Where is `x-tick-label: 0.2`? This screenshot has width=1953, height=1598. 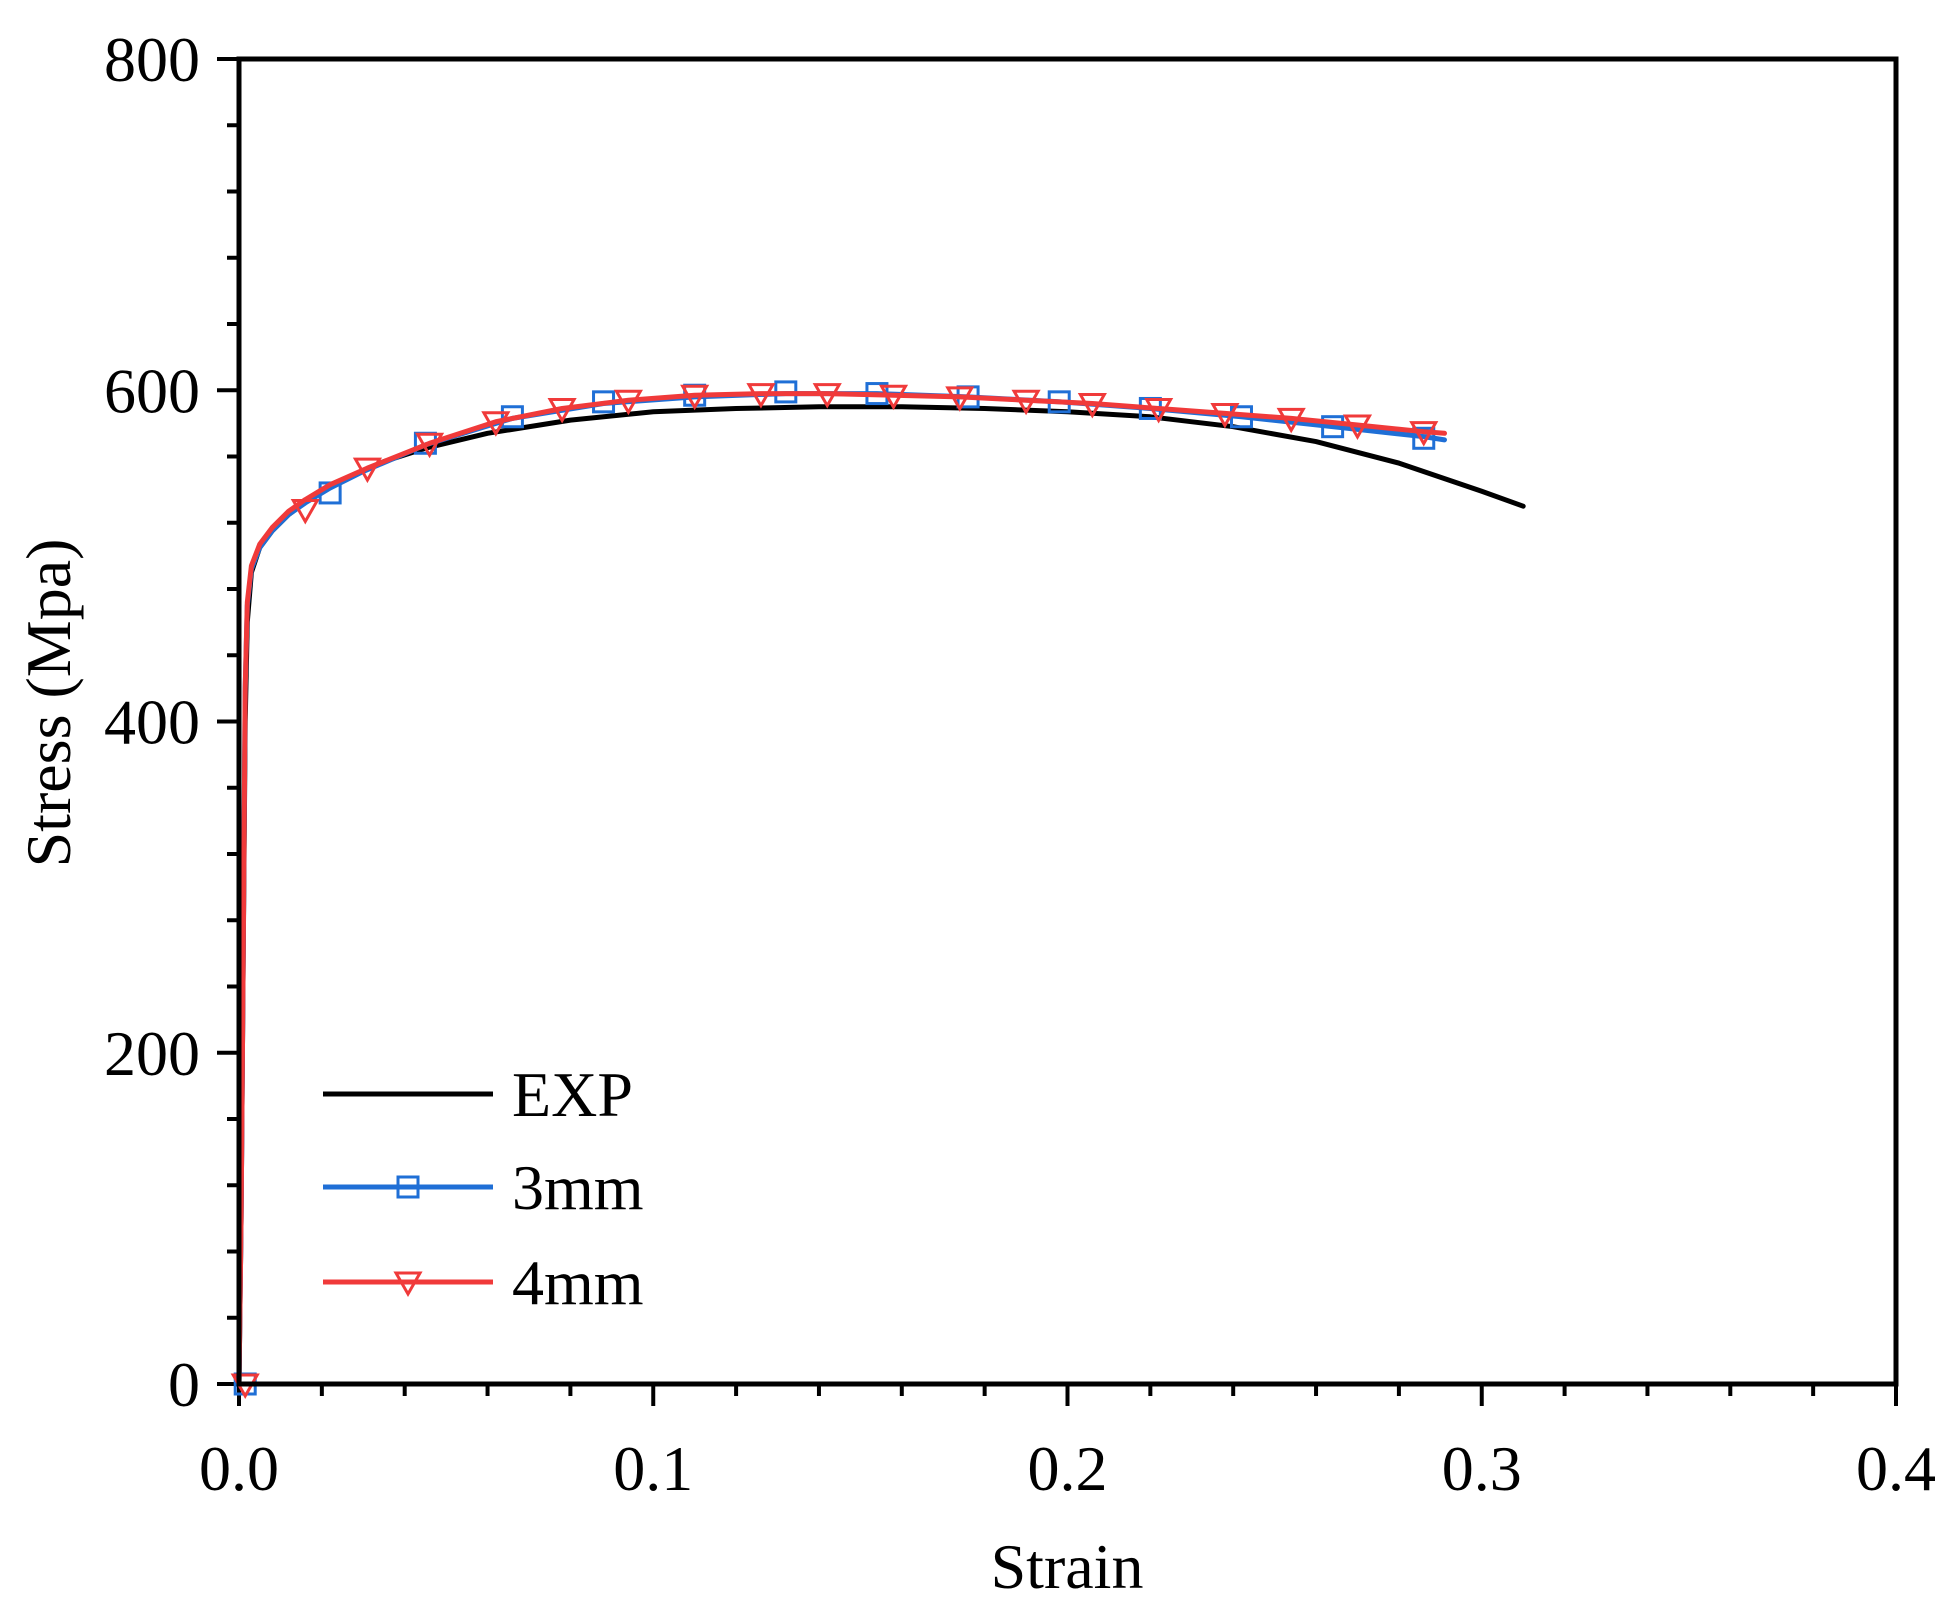 x-tick-label: 0.2 is located at coordinates (1068, 1468).